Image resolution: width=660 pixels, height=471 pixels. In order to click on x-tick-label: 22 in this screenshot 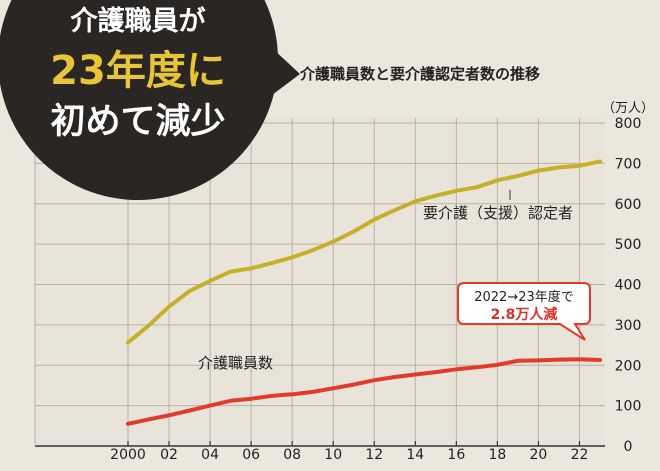, I will do `click(580, 455)`.